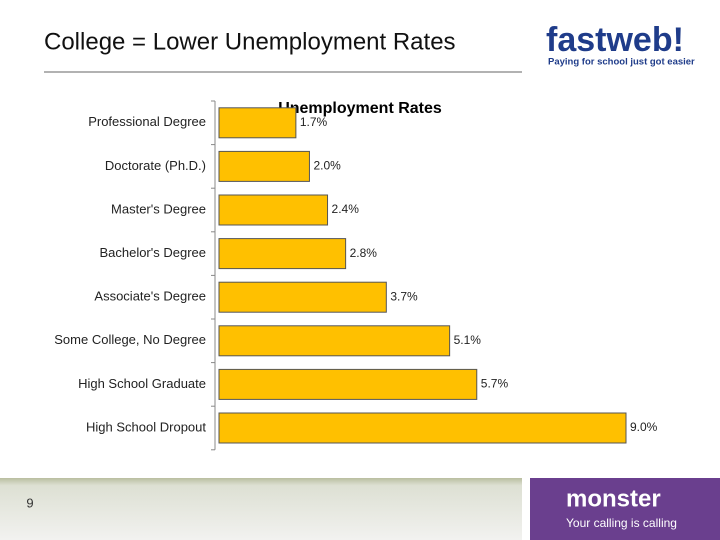 The height and width of the screenshot is (540, 720). What do you see at coordinates (158, 208) in the screenshot?
I see `category-label: Master's Degree` at bounding box center [158, 208].